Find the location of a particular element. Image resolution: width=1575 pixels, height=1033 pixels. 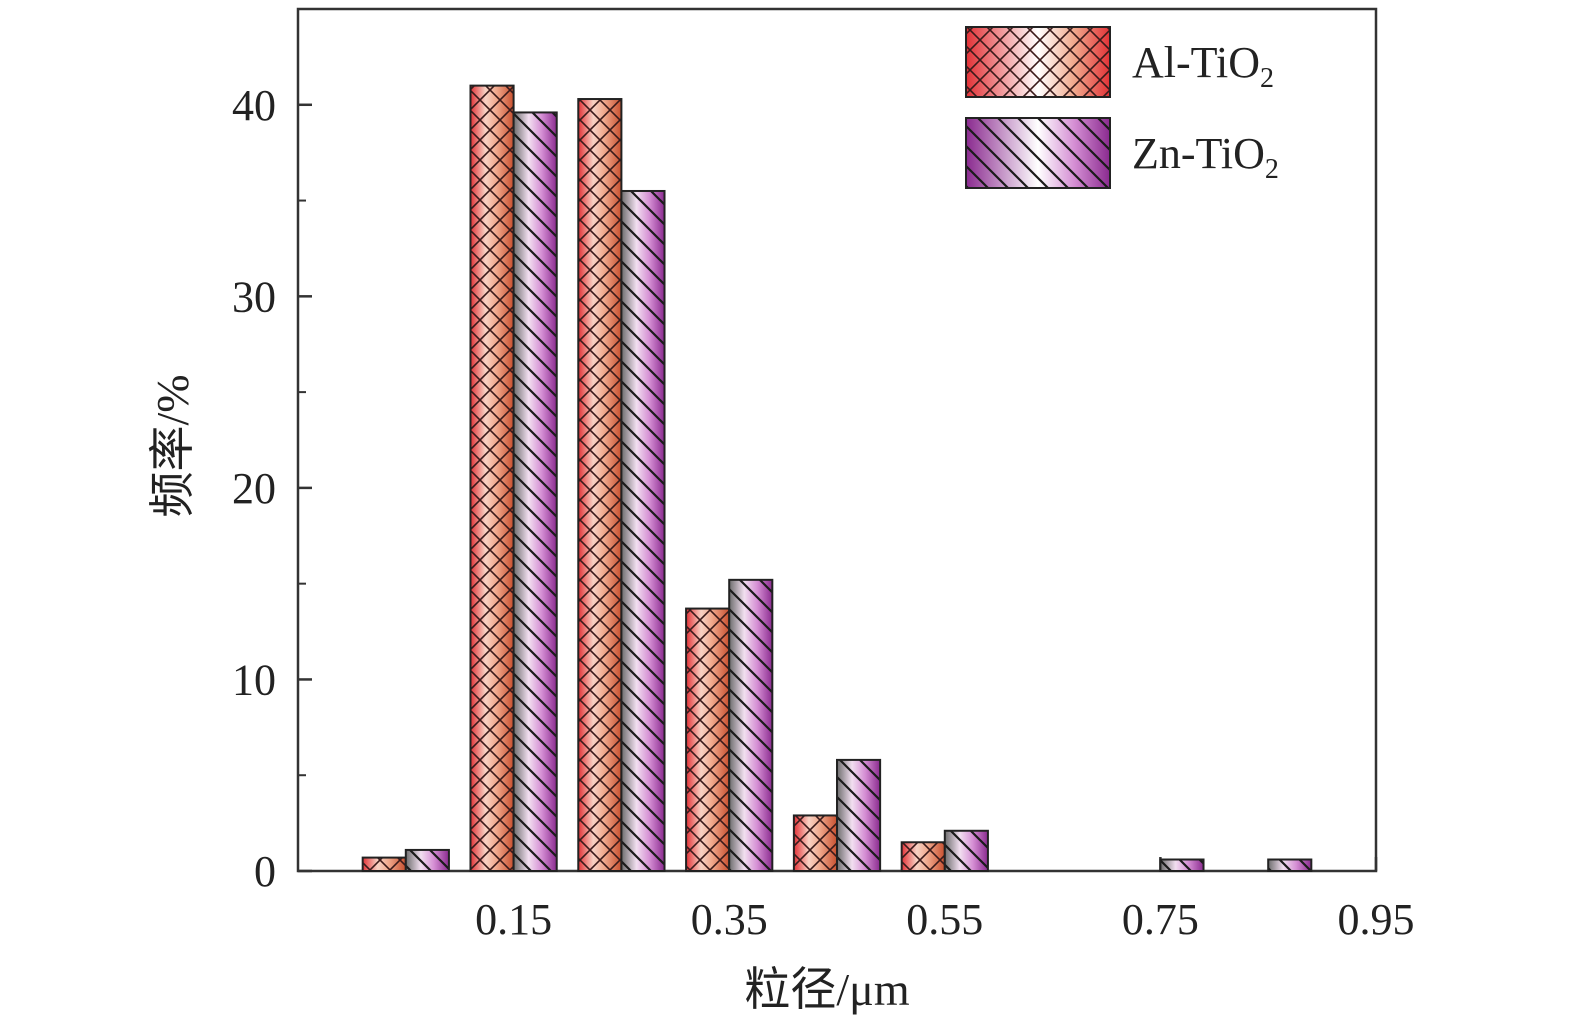

y-tick-label: 30 is located at coordinates (254, 296).